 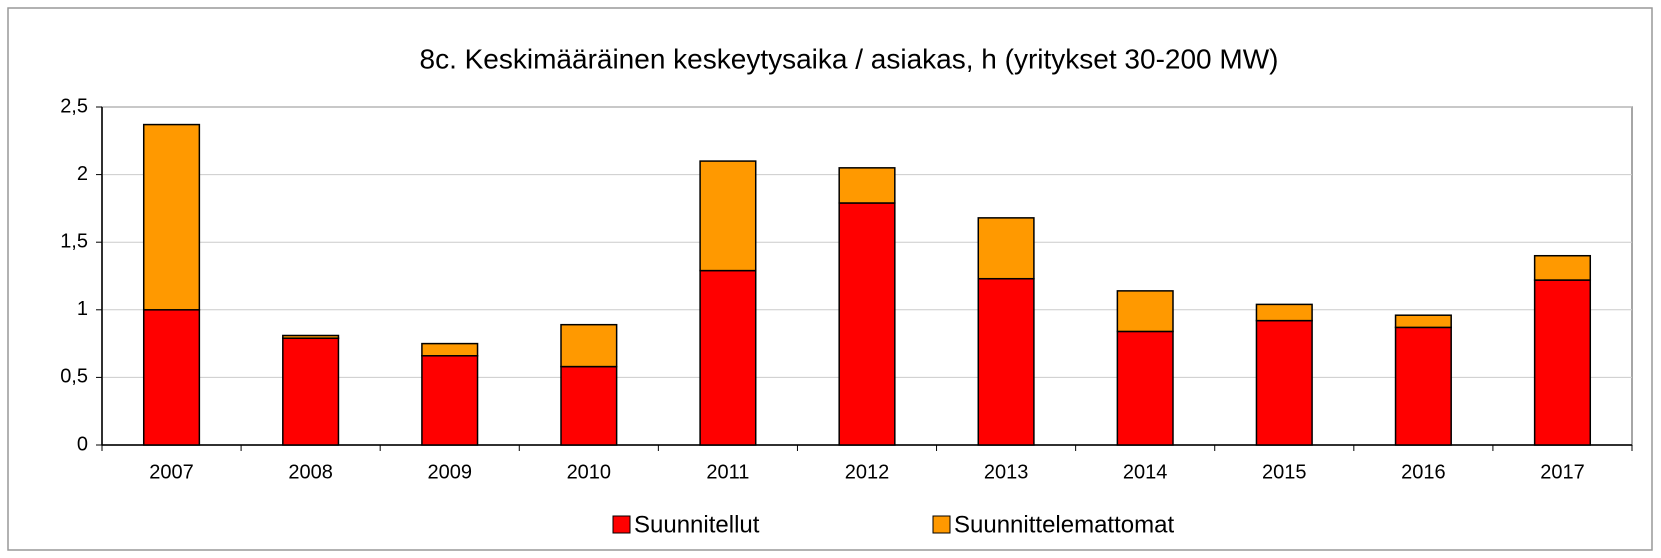 I want to click on x-tick-label: 2010, so click(x=589, y=472).